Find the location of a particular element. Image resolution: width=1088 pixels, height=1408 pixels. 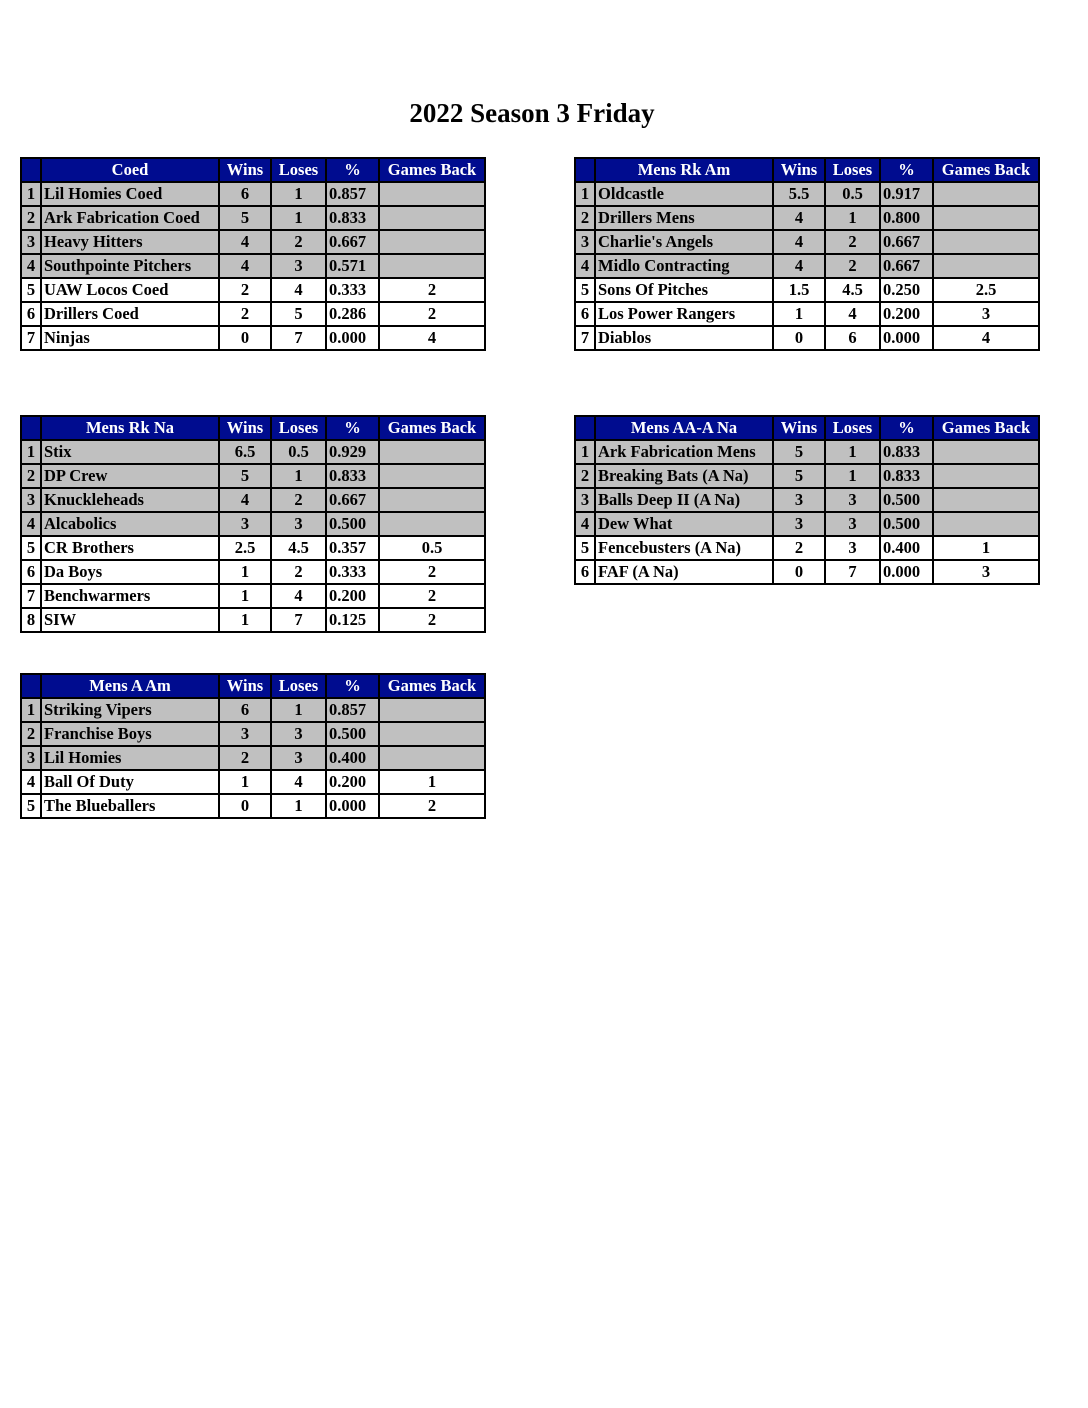

team-name: Da Boys is located at coordinates (130, 572).